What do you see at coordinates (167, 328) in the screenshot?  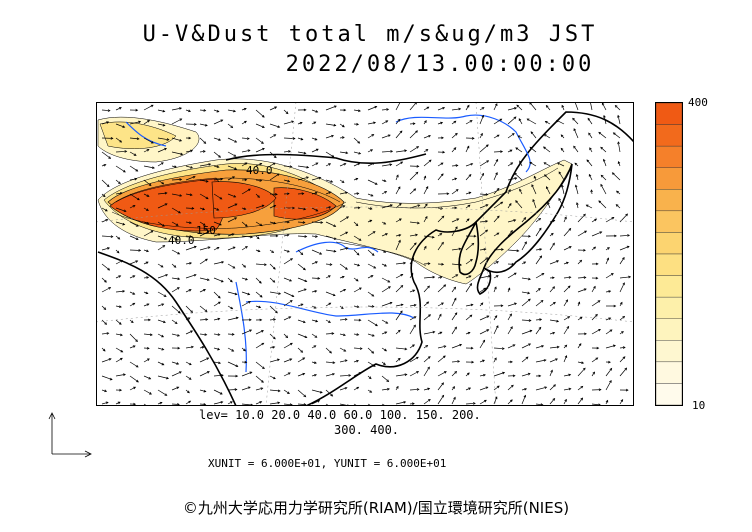 I see `border-west` at bounding box center [167, 328].